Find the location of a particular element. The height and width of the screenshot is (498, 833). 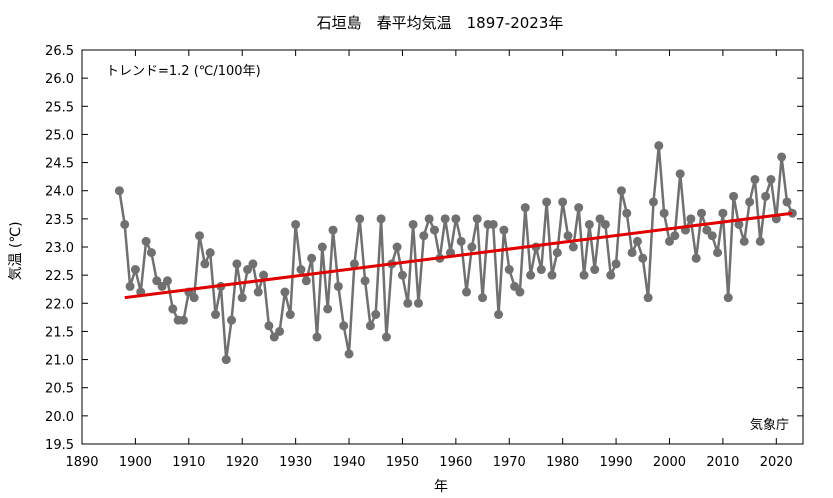

x-tick-label: 1920 is located at coordinates (242, 462).